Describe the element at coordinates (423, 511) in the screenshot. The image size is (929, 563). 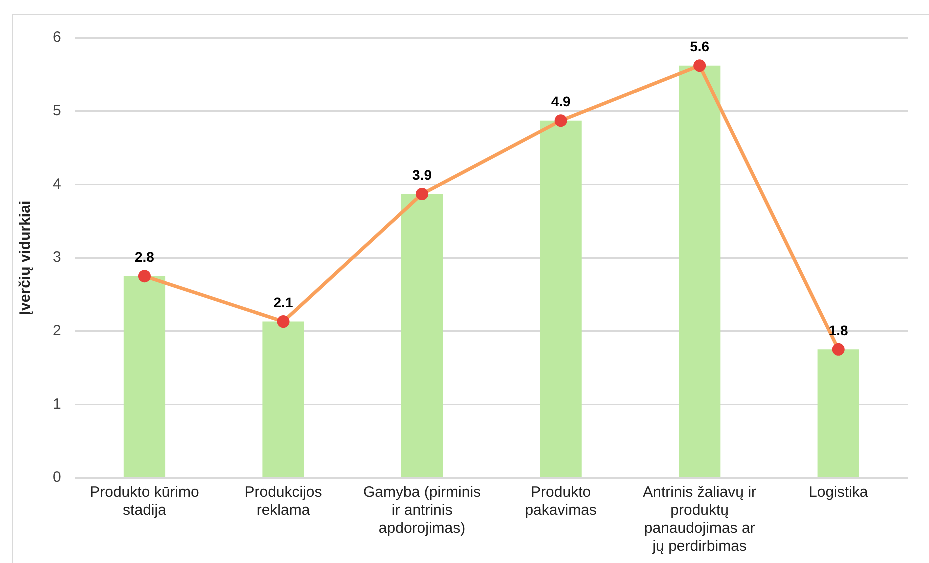
I see `x-tick-label: Gamyba (pirminis ir antrinis apdorojimas)` at that location.